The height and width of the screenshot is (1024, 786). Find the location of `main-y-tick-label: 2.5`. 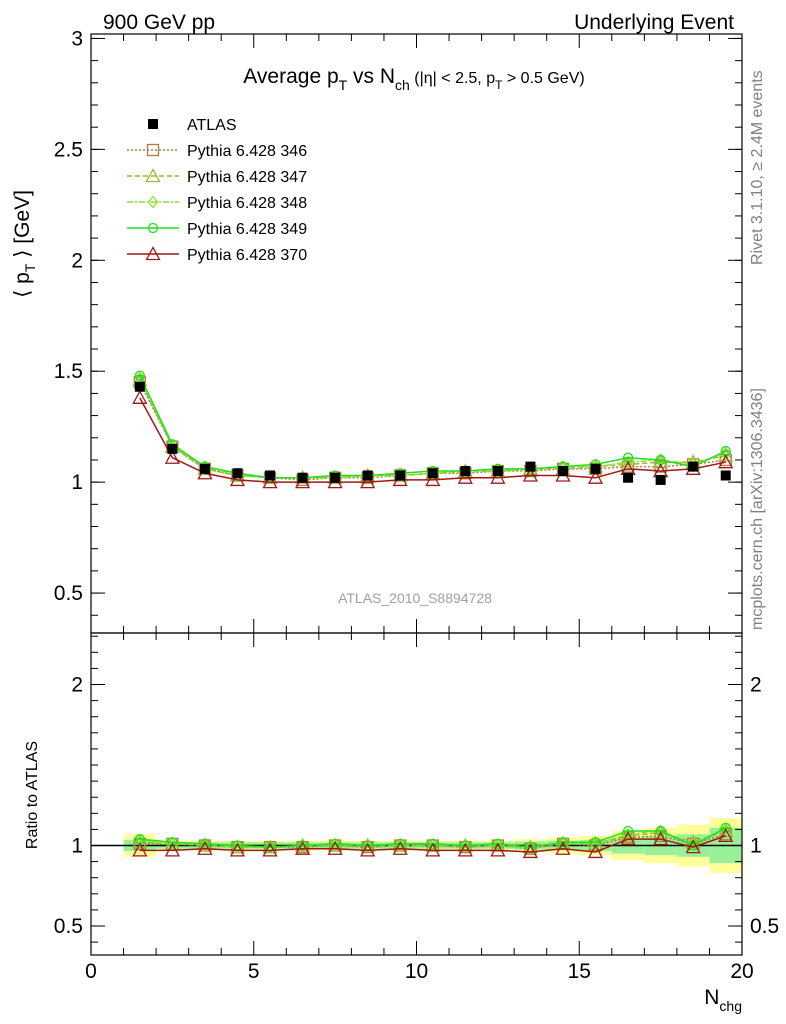

main-y-tick-label: 2.5 is located at coordinates (68, 149).